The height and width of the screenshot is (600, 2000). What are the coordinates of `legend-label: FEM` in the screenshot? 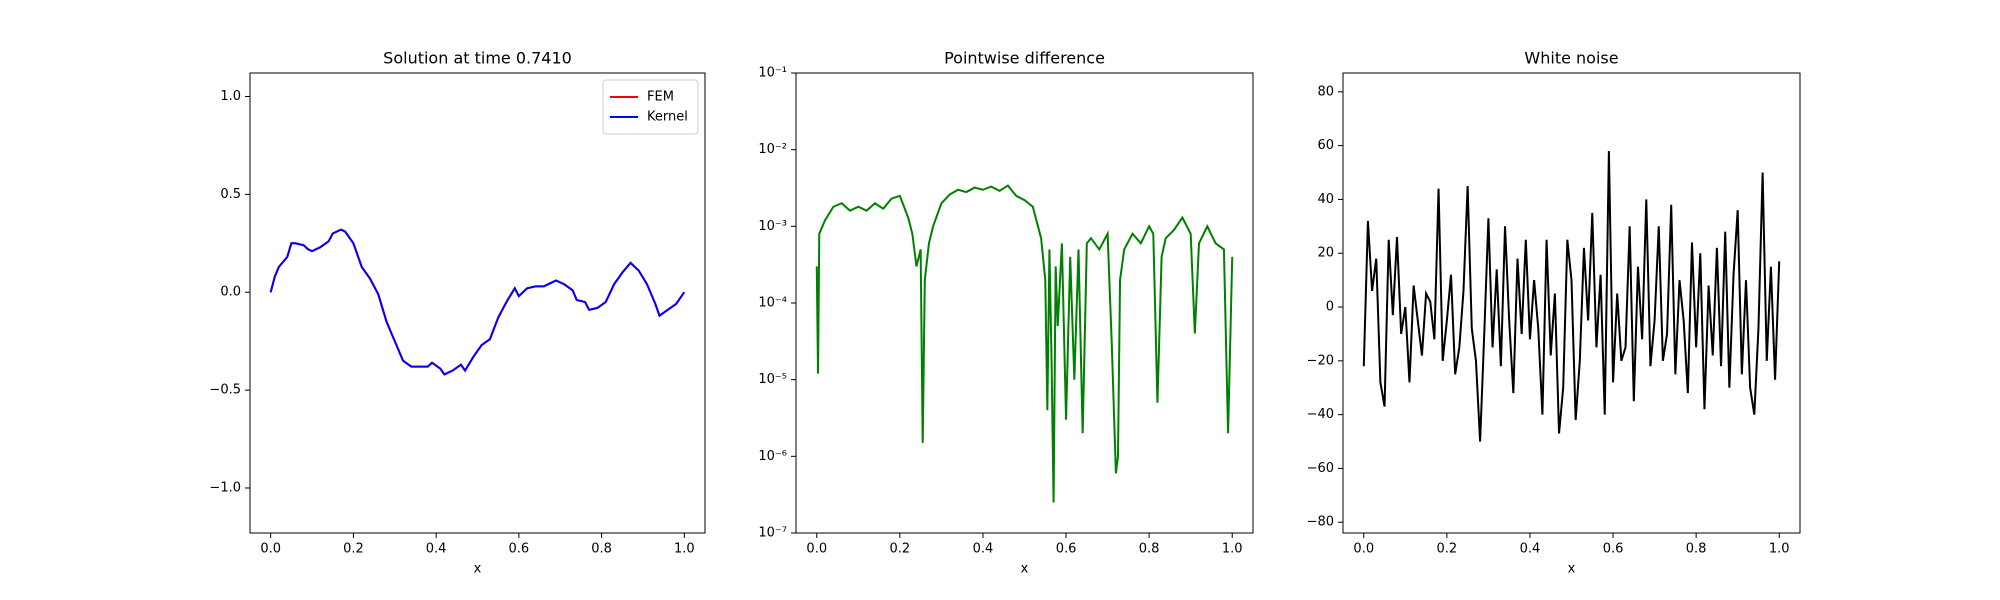 It's located at (660, 97).